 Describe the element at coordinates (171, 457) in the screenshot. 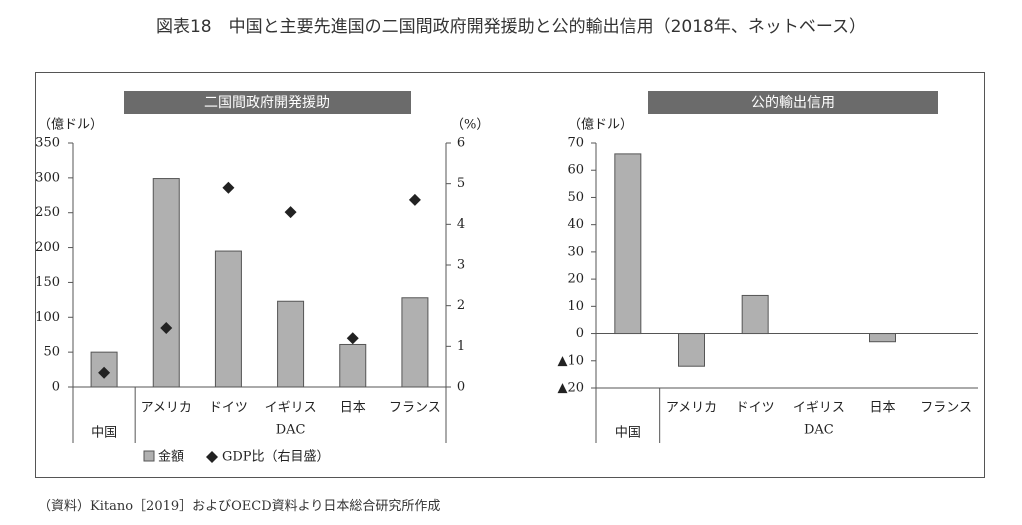

I see `chart1-legend-bar-label: 金額` at that location.